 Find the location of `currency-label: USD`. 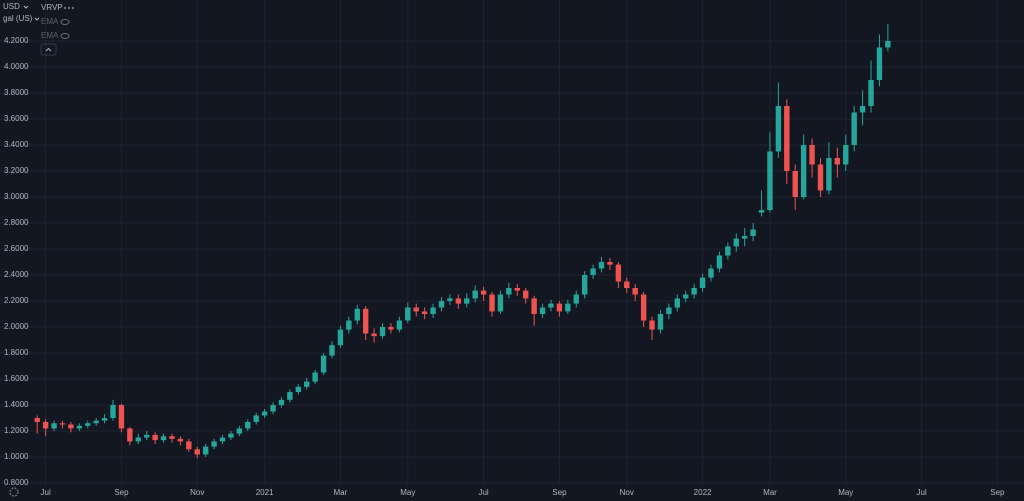

currency-label: USD is located at coordinates (11, 6).